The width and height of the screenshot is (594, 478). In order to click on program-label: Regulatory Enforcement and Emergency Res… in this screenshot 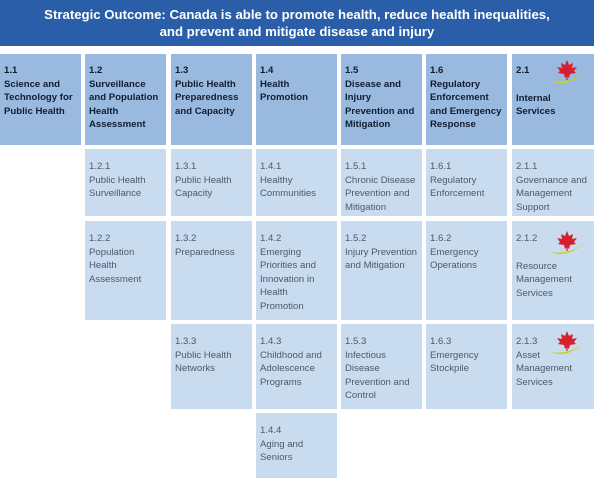, I will do `click(466, 104)`.